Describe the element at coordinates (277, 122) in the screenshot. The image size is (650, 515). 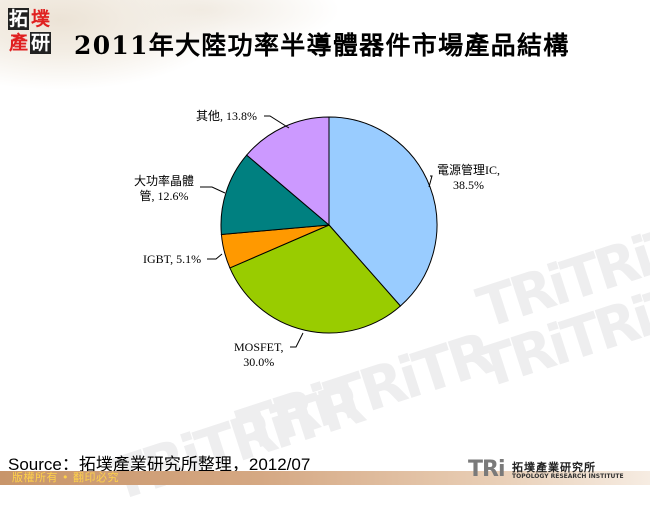
I see `leader-line-other` at that location.